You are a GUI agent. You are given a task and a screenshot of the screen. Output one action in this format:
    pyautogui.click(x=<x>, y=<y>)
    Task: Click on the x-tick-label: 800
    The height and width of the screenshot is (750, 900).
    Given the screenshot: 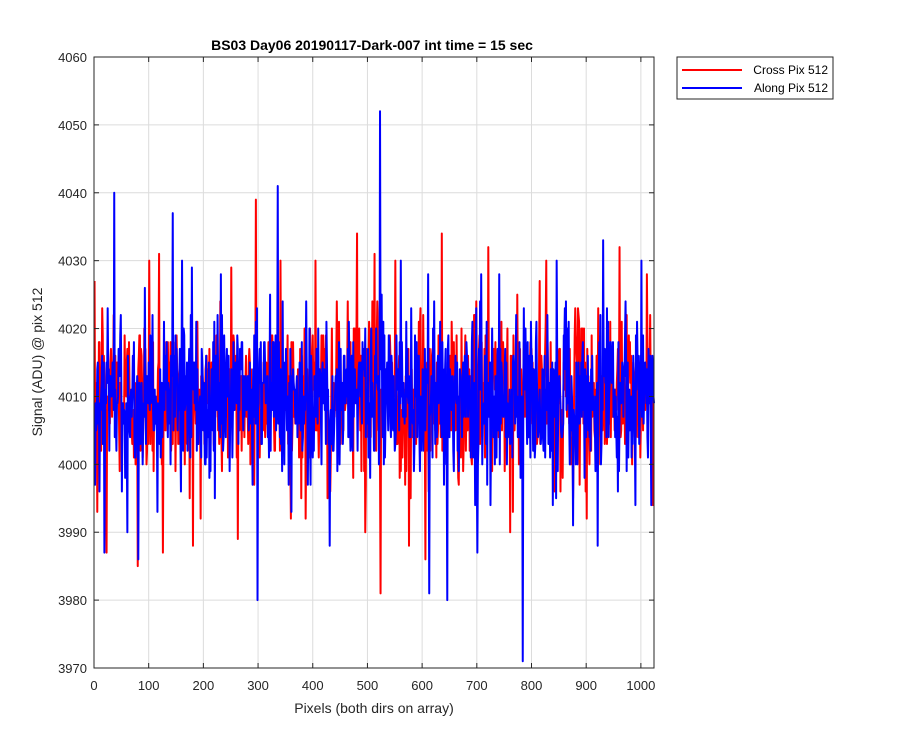 What is the action you would take?
    pyautogui.click(x=532, y=685)
    